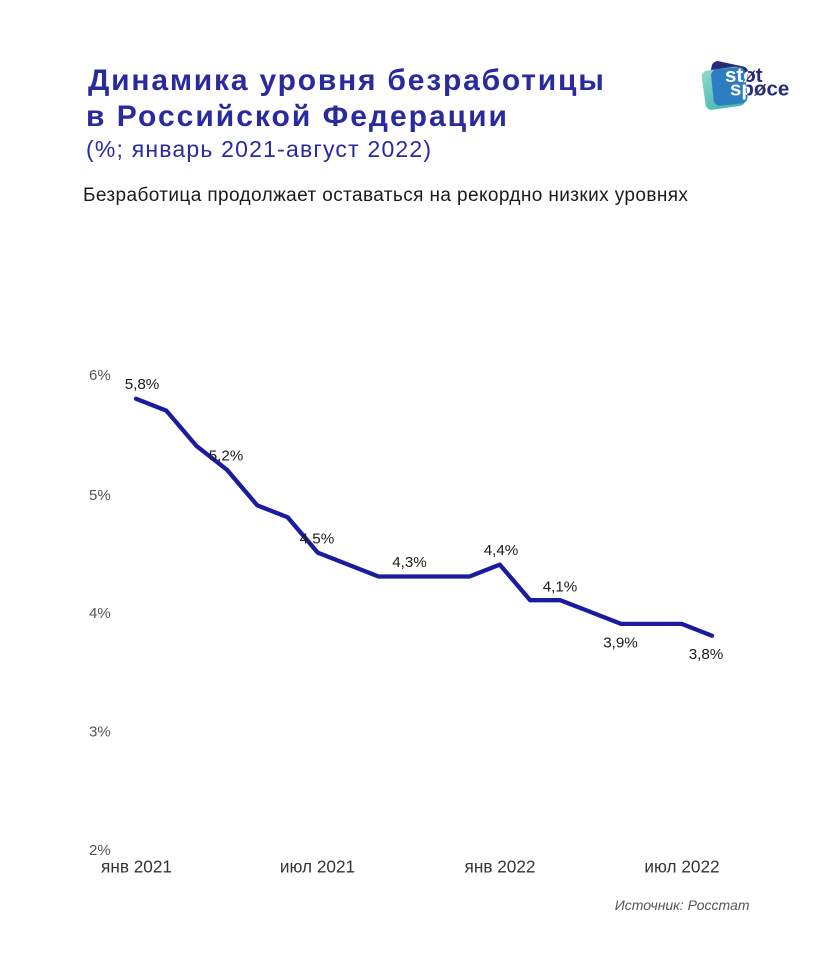  I want to click on svg-text: 5,2%, so click(226, 455).